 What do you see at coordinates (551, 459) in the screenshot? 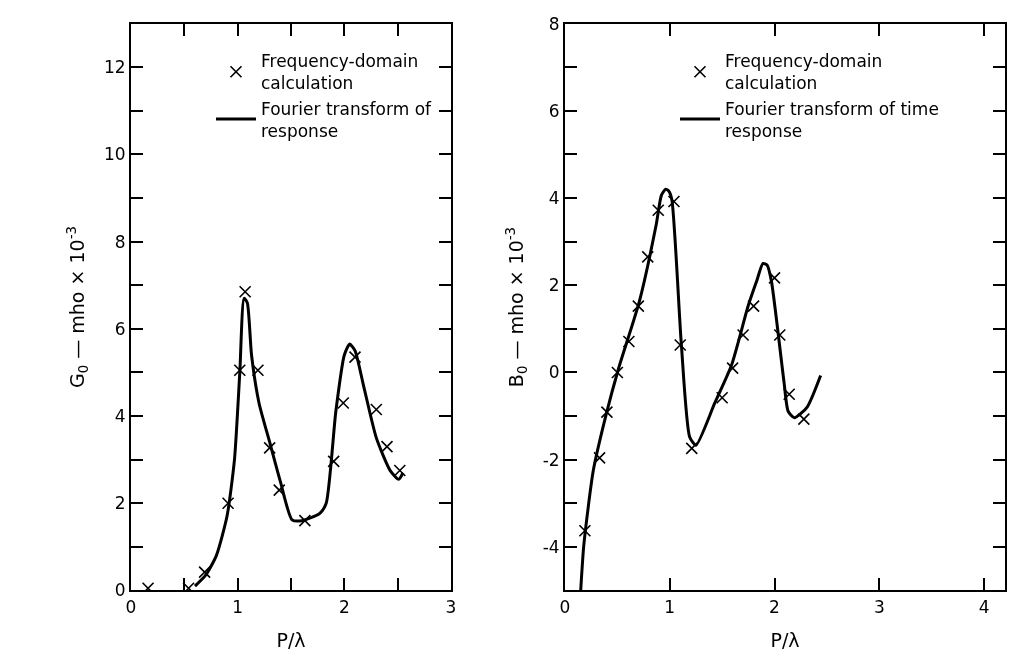
I see `y-tick-label: -2` at bounding box center [551, 459].